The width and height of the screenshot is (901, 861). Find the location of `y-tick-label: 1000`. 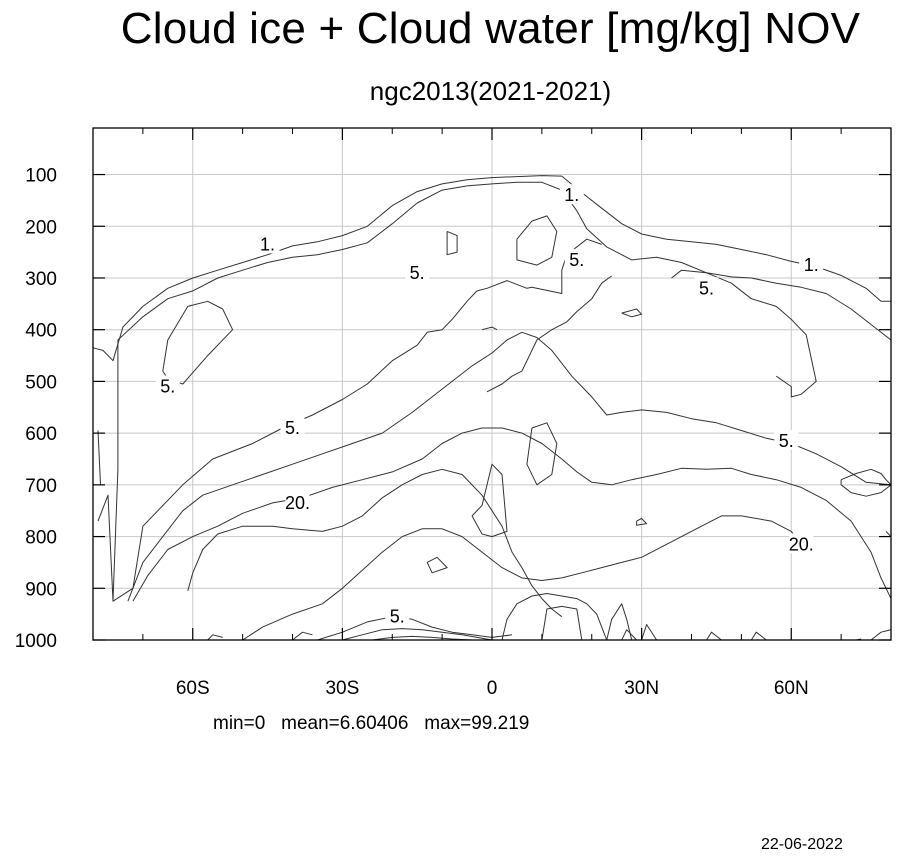

y-tick-label: 1000 is located at coordinates (36, 641).